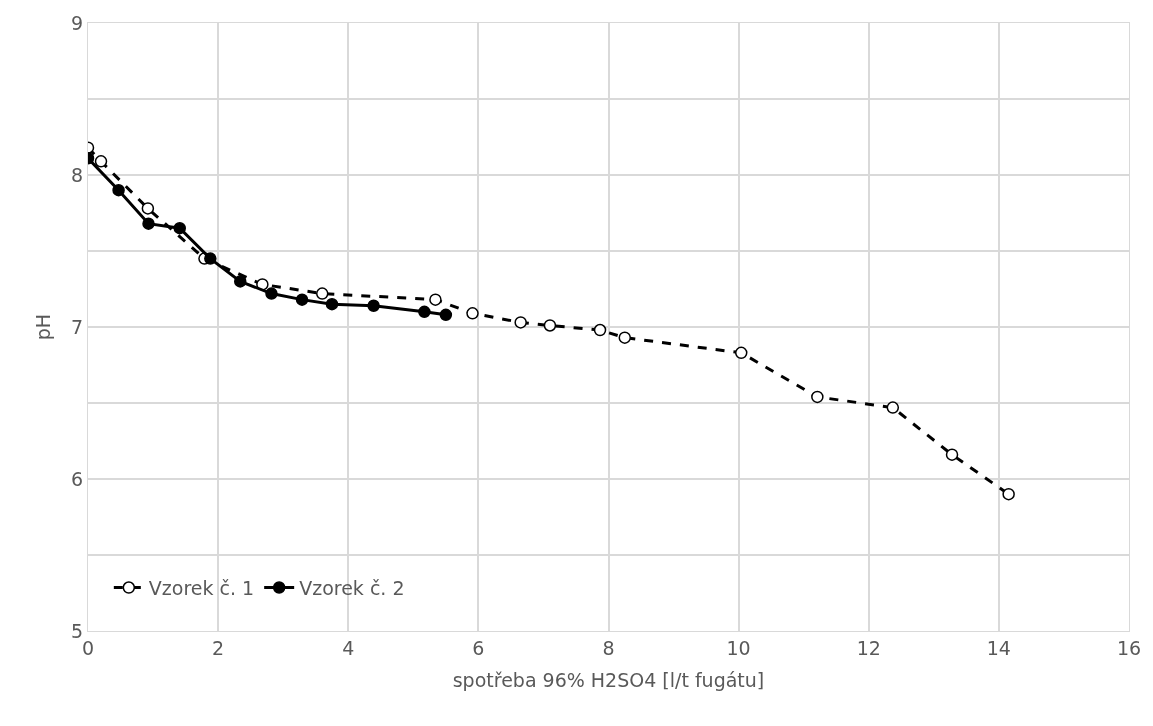  Describe the element at coordinates (42, 327) in the screenshot. I see `y-axis-title: pH` at that location.